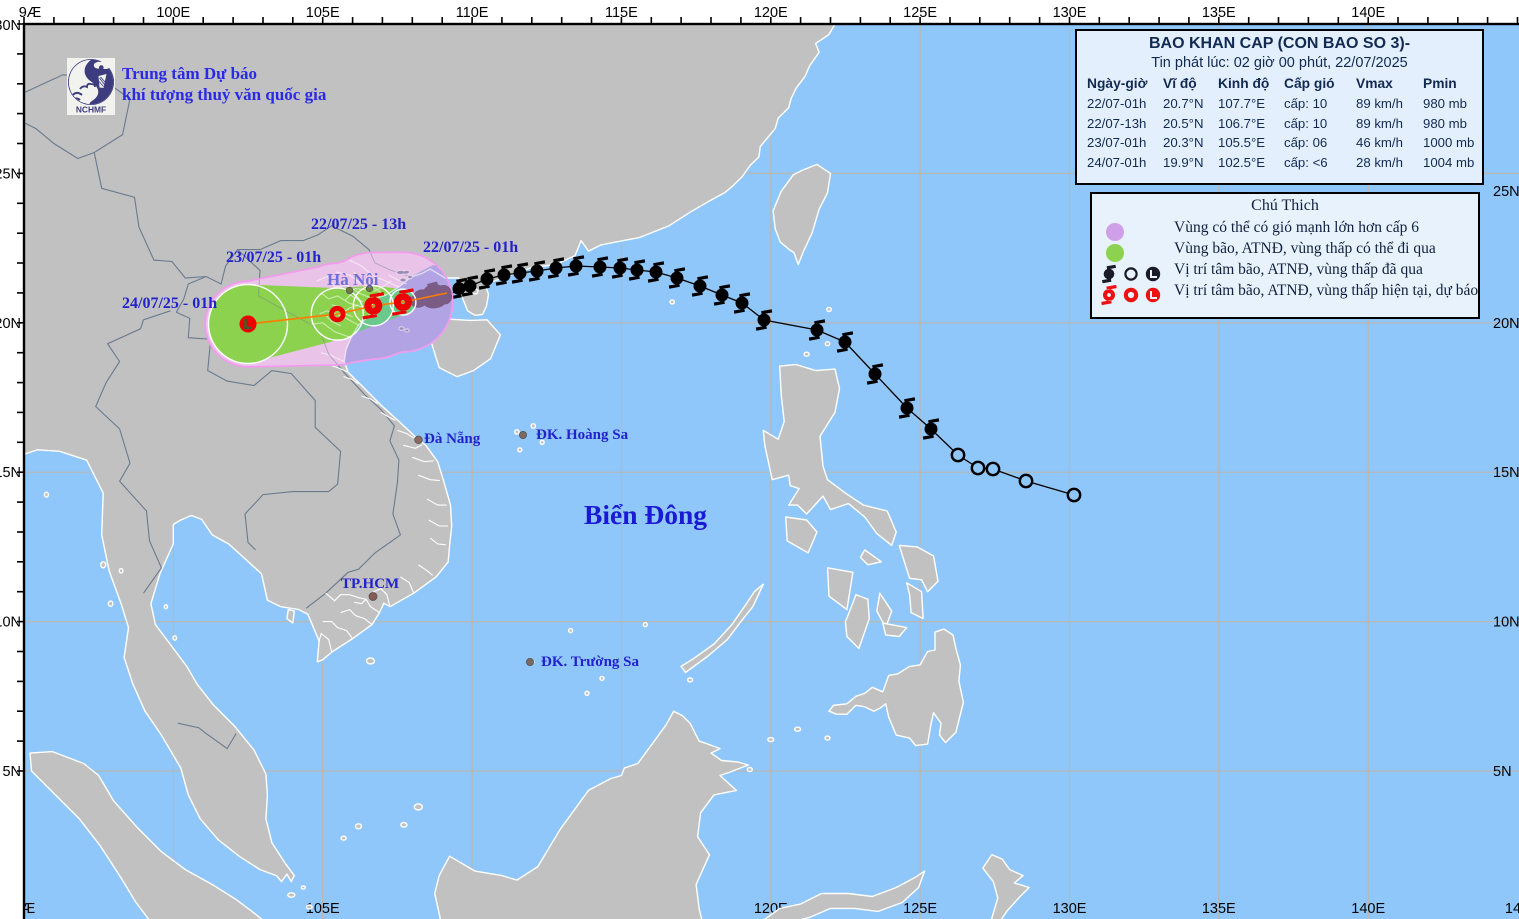 This screenshot has height=919, width=1519. I want to click on svg-text: 110E, so click(472, 13).